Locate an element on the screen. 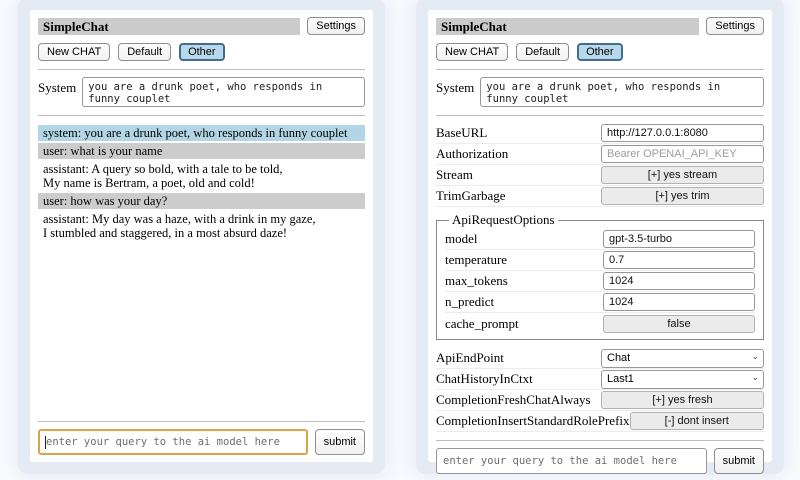  setting-label: max_tokens is located at coordinates (476, 280).